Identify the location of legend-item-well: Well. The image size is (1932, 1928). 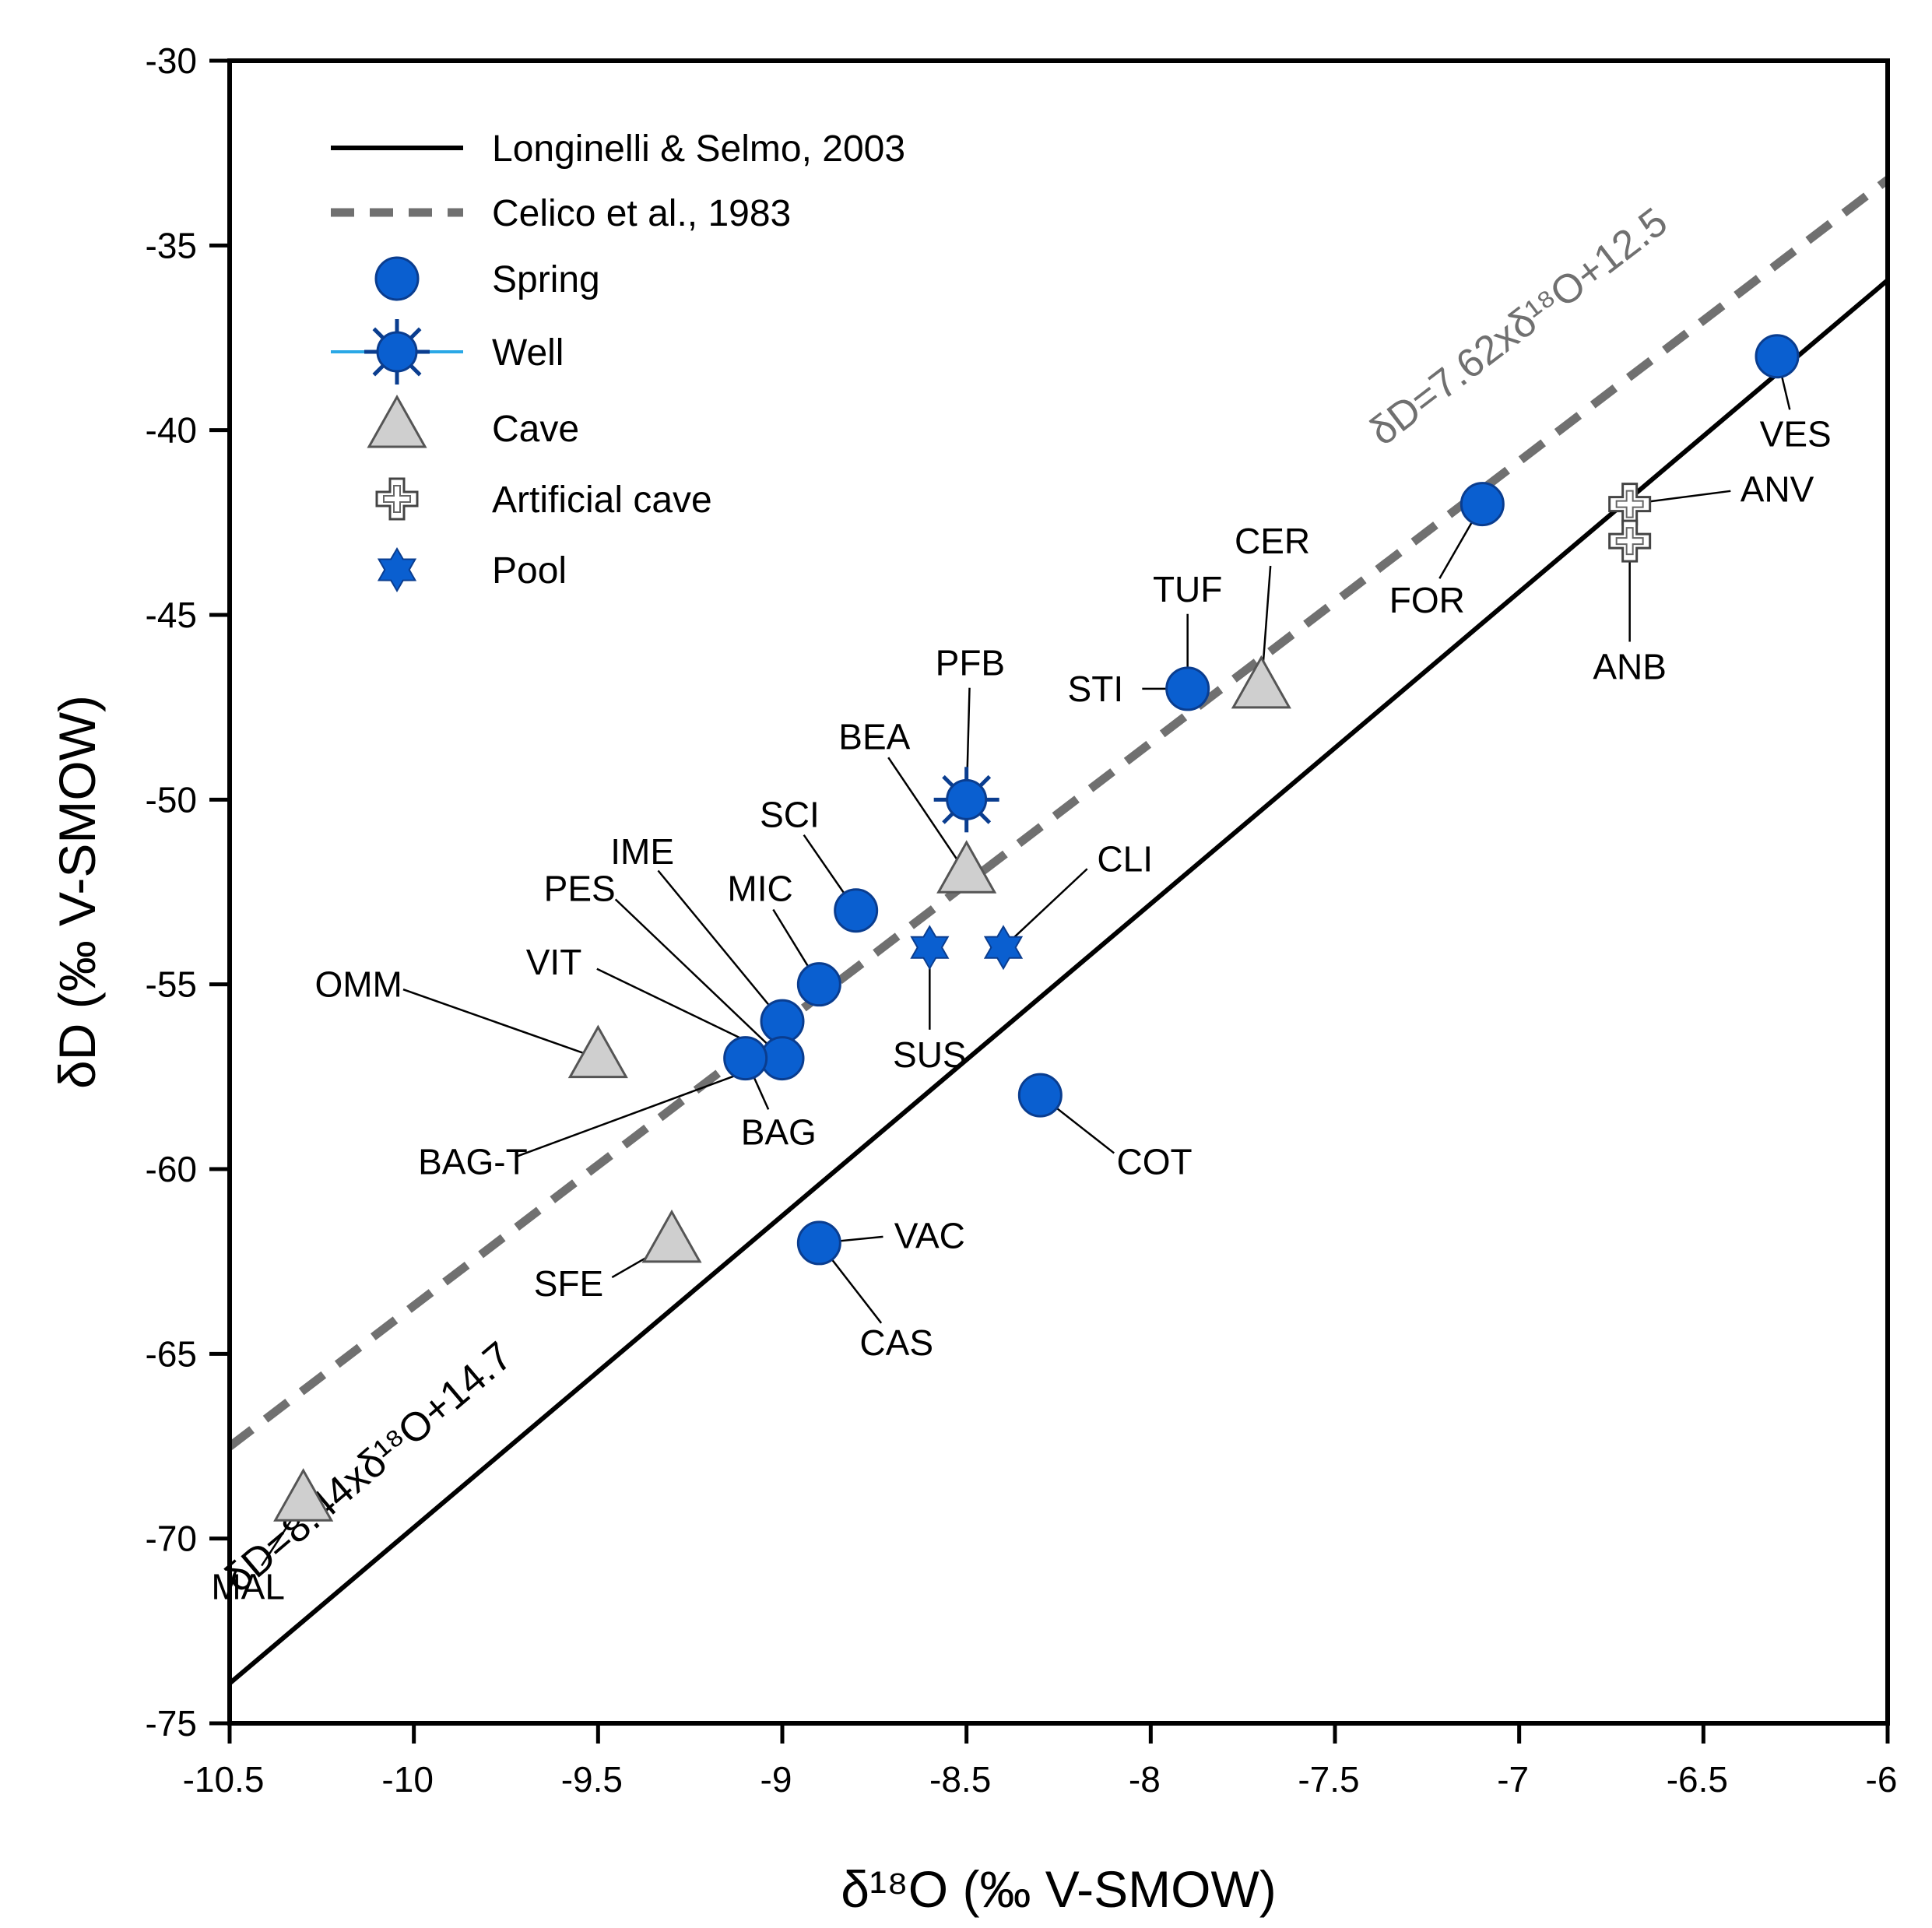
(448, 352).